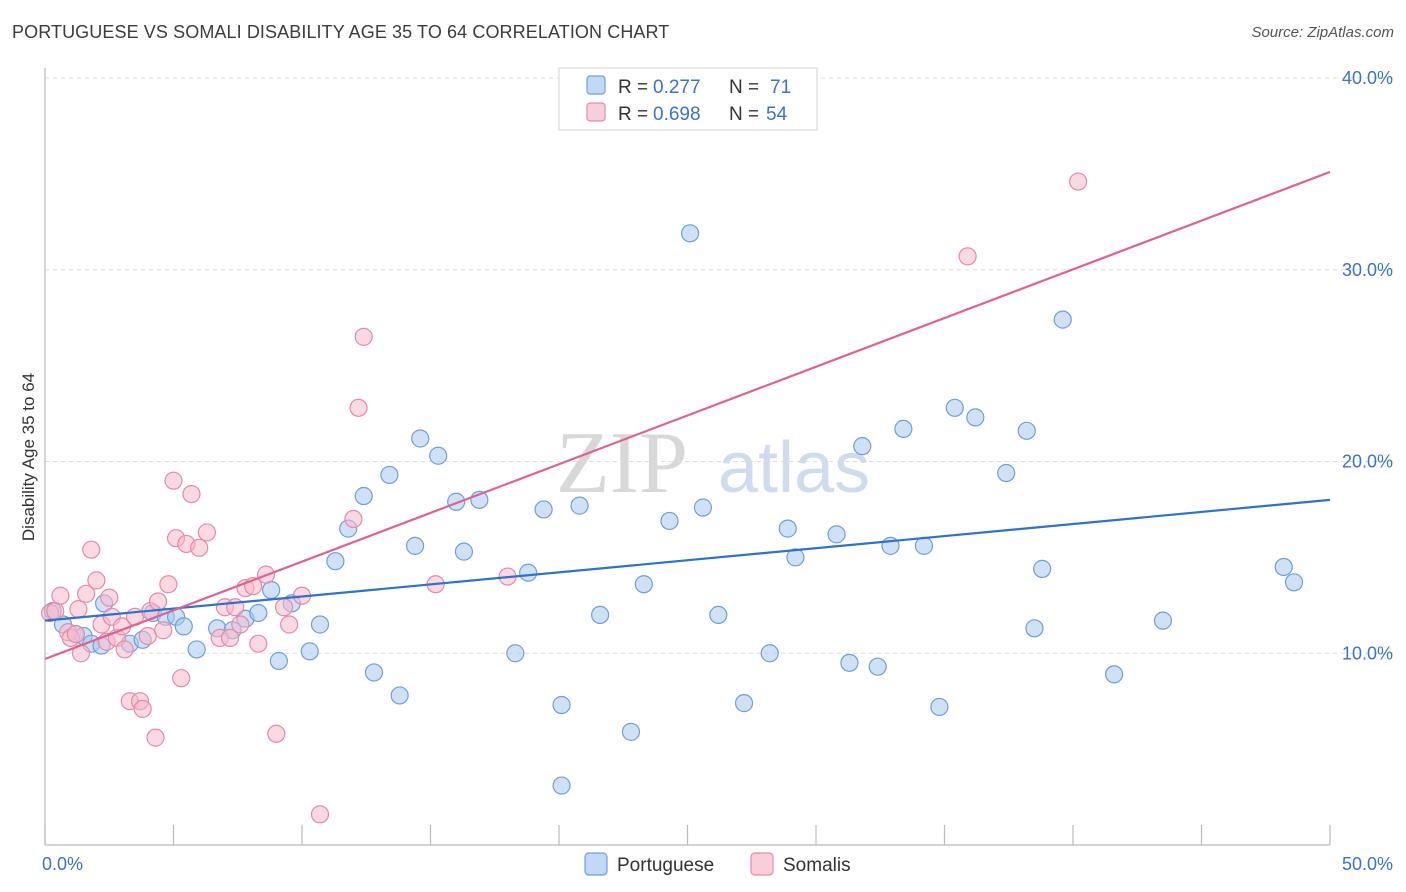  What do you see at coordinates (762, 864) in the screenshot?
I see `bottom-legend-swatch-somalis` at bounding box center [762, 864].